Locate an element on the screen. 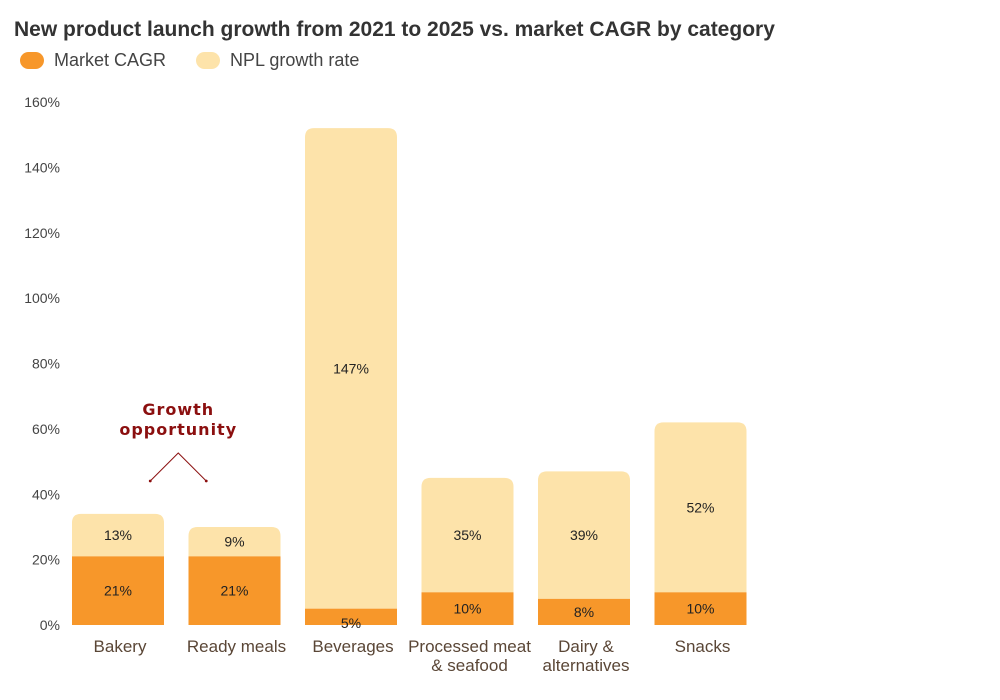 This screenshot has height=700, width=1000. data-label-npl-growth: 9% is located at coordinates (234, 542).